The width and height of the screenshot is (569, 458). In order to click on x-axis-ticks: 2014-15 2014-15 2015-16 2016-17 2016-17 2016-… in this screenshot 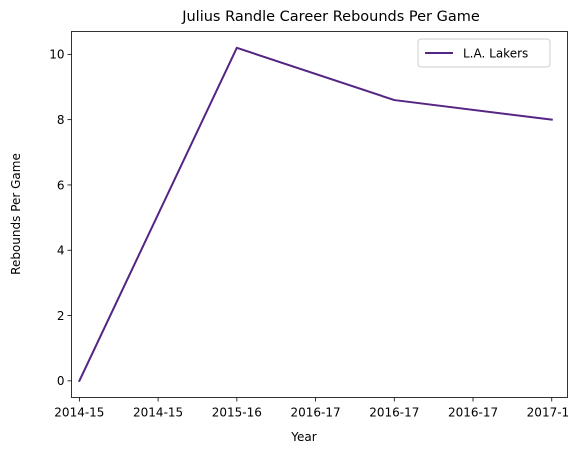, I will do `click(311, 408)`.